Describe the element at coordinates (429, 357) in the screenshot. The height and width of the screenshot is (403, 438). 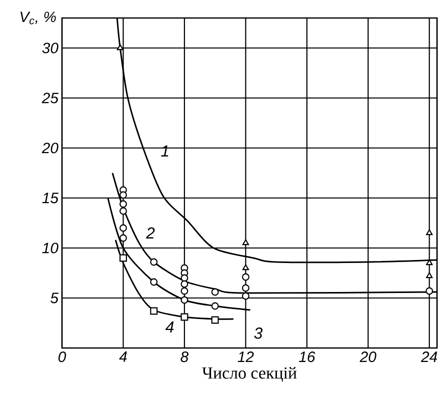
I see `x-tick-label: 24` at that location.